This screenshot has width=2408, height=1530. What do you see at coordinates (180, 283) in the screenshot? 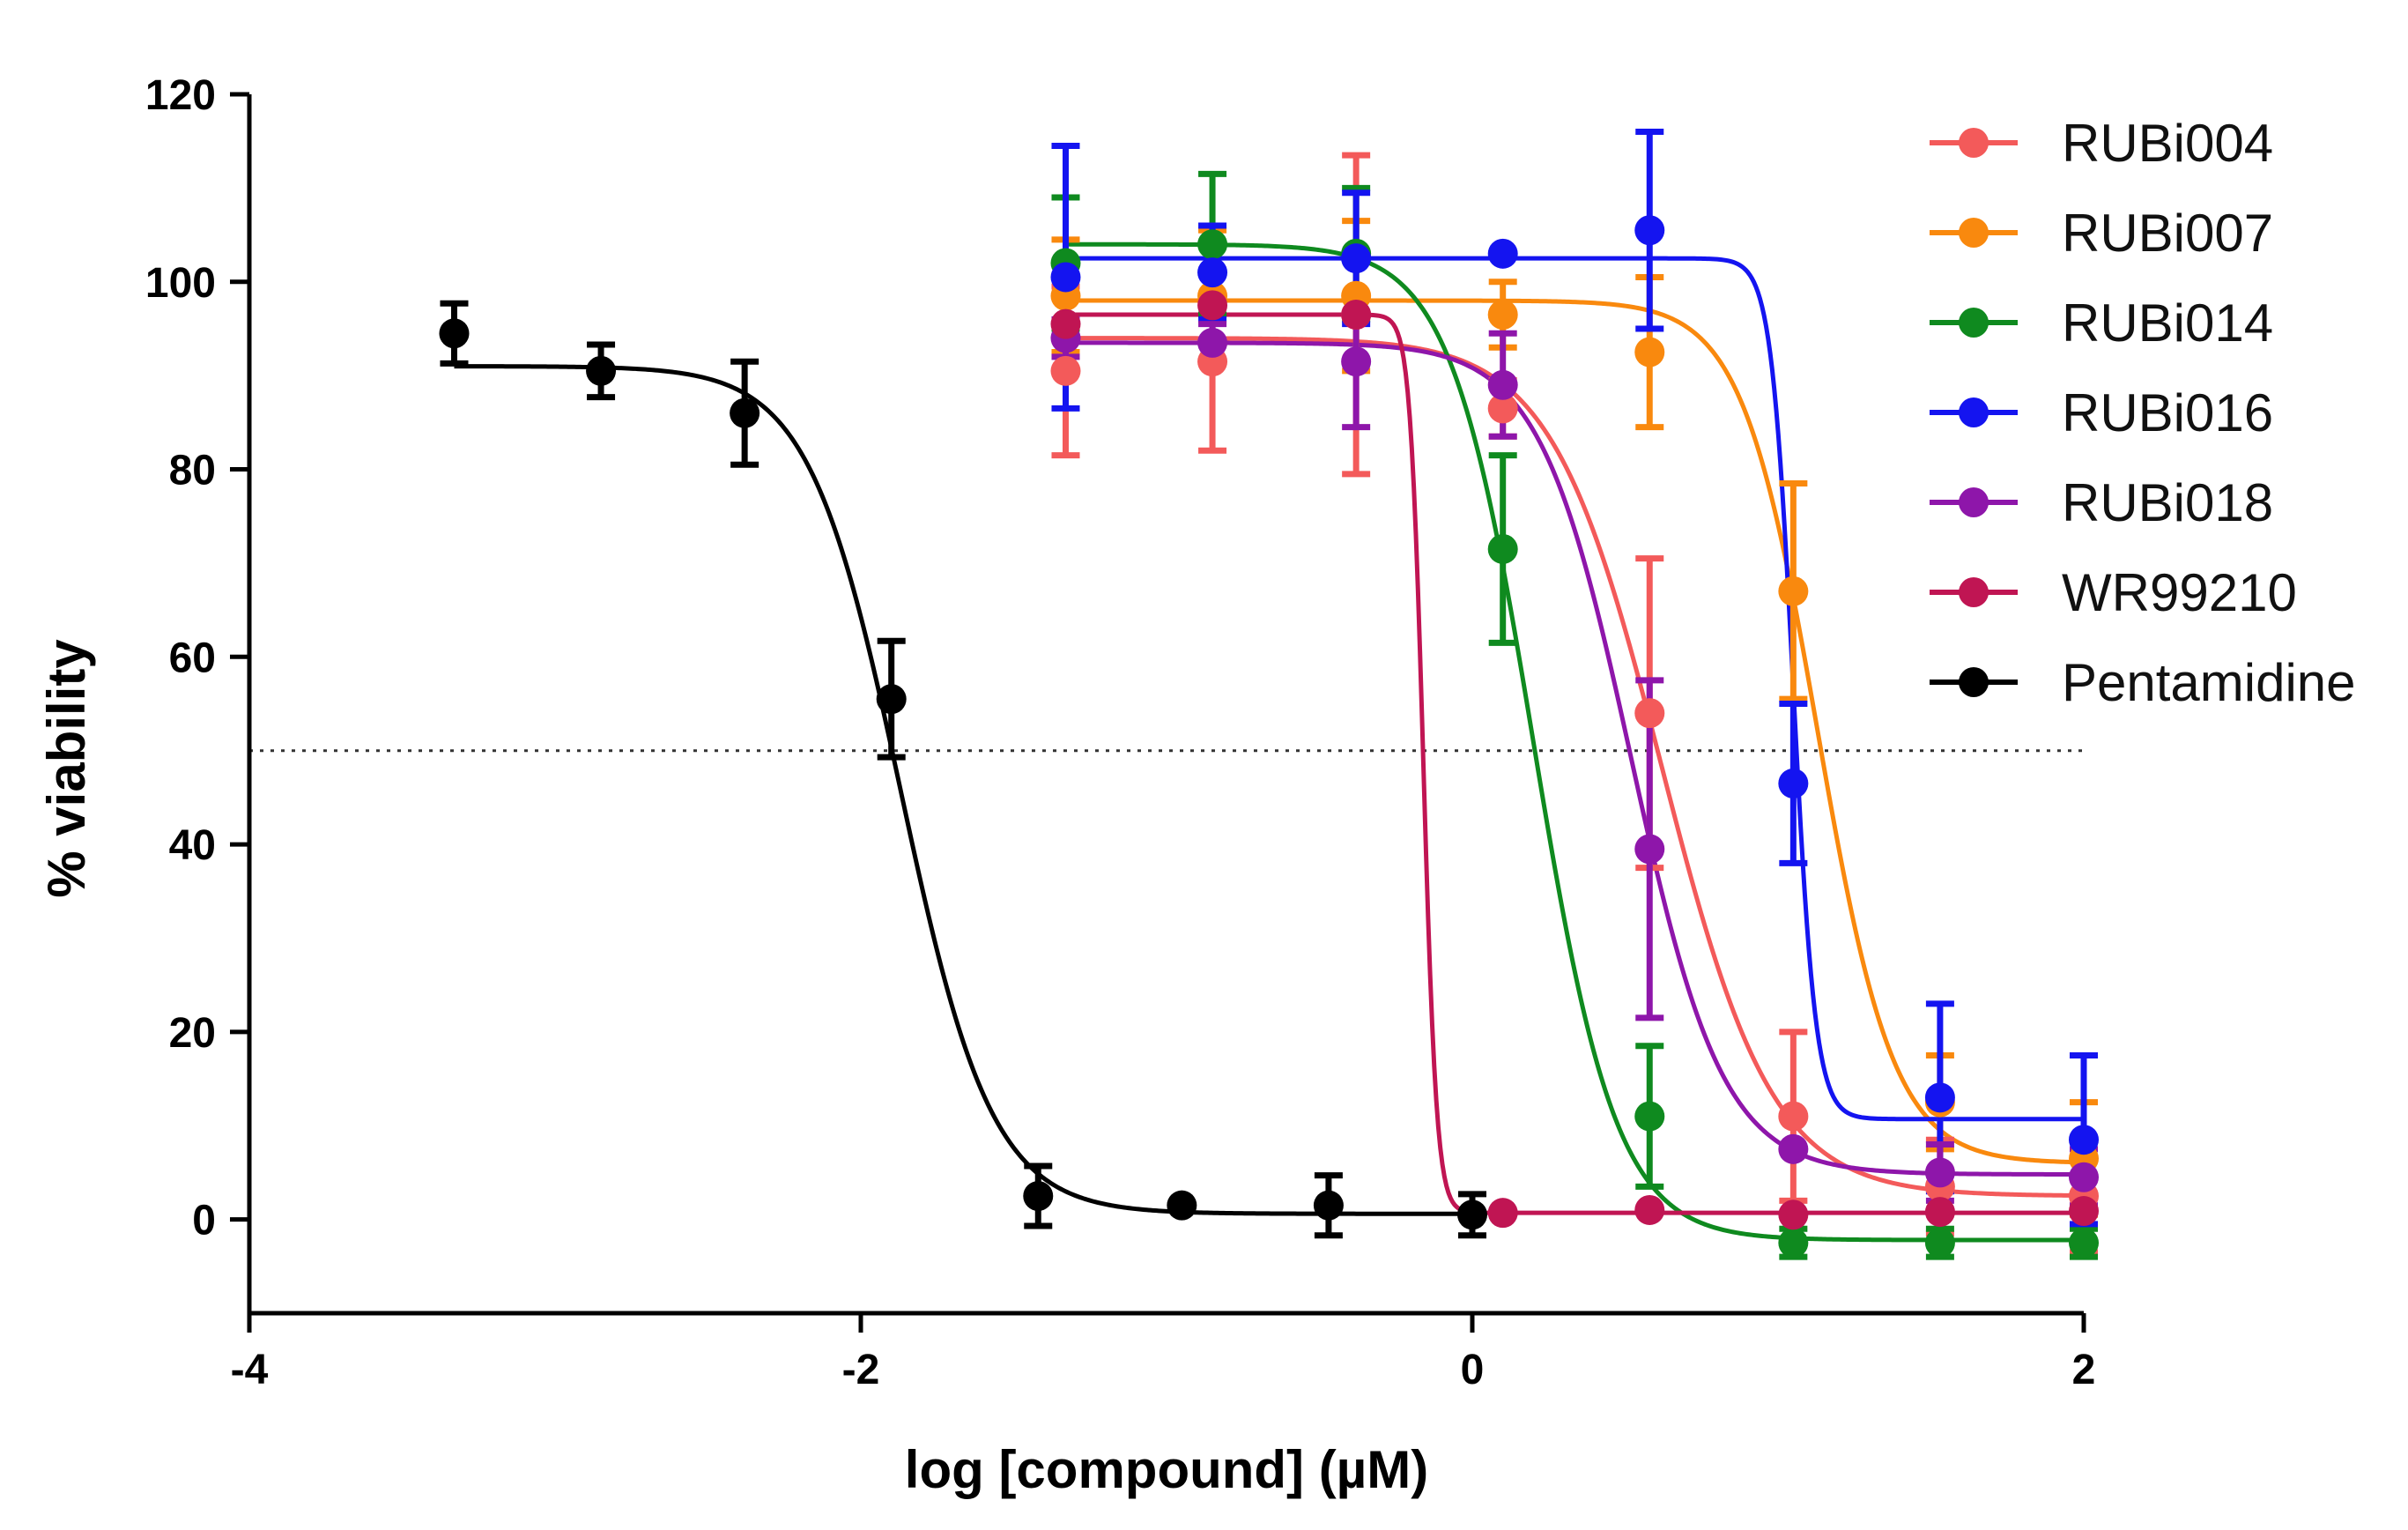
I see `y-tick-label: 100` at bounding box center [180, 283].